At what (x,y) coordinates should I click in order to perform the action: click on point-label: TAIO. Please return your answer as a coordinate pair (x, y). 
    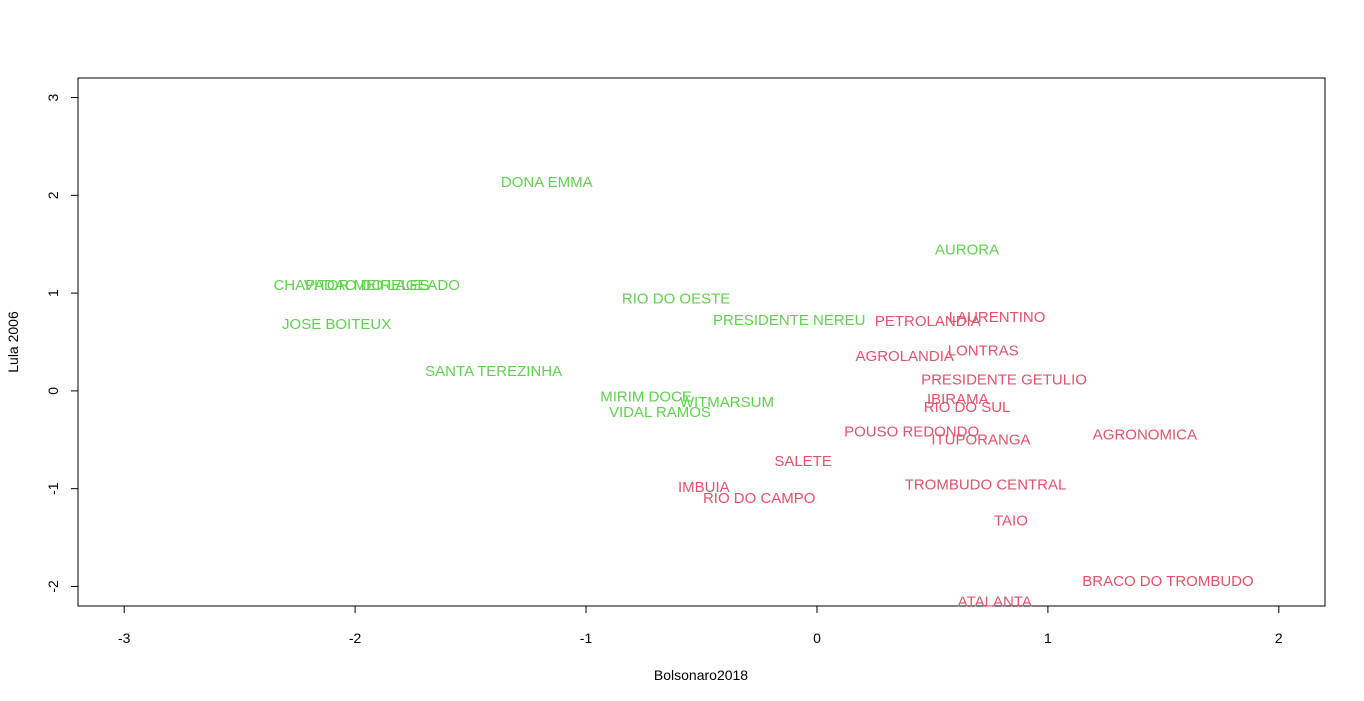
    Looking at the image, I should click on (1011, 520).